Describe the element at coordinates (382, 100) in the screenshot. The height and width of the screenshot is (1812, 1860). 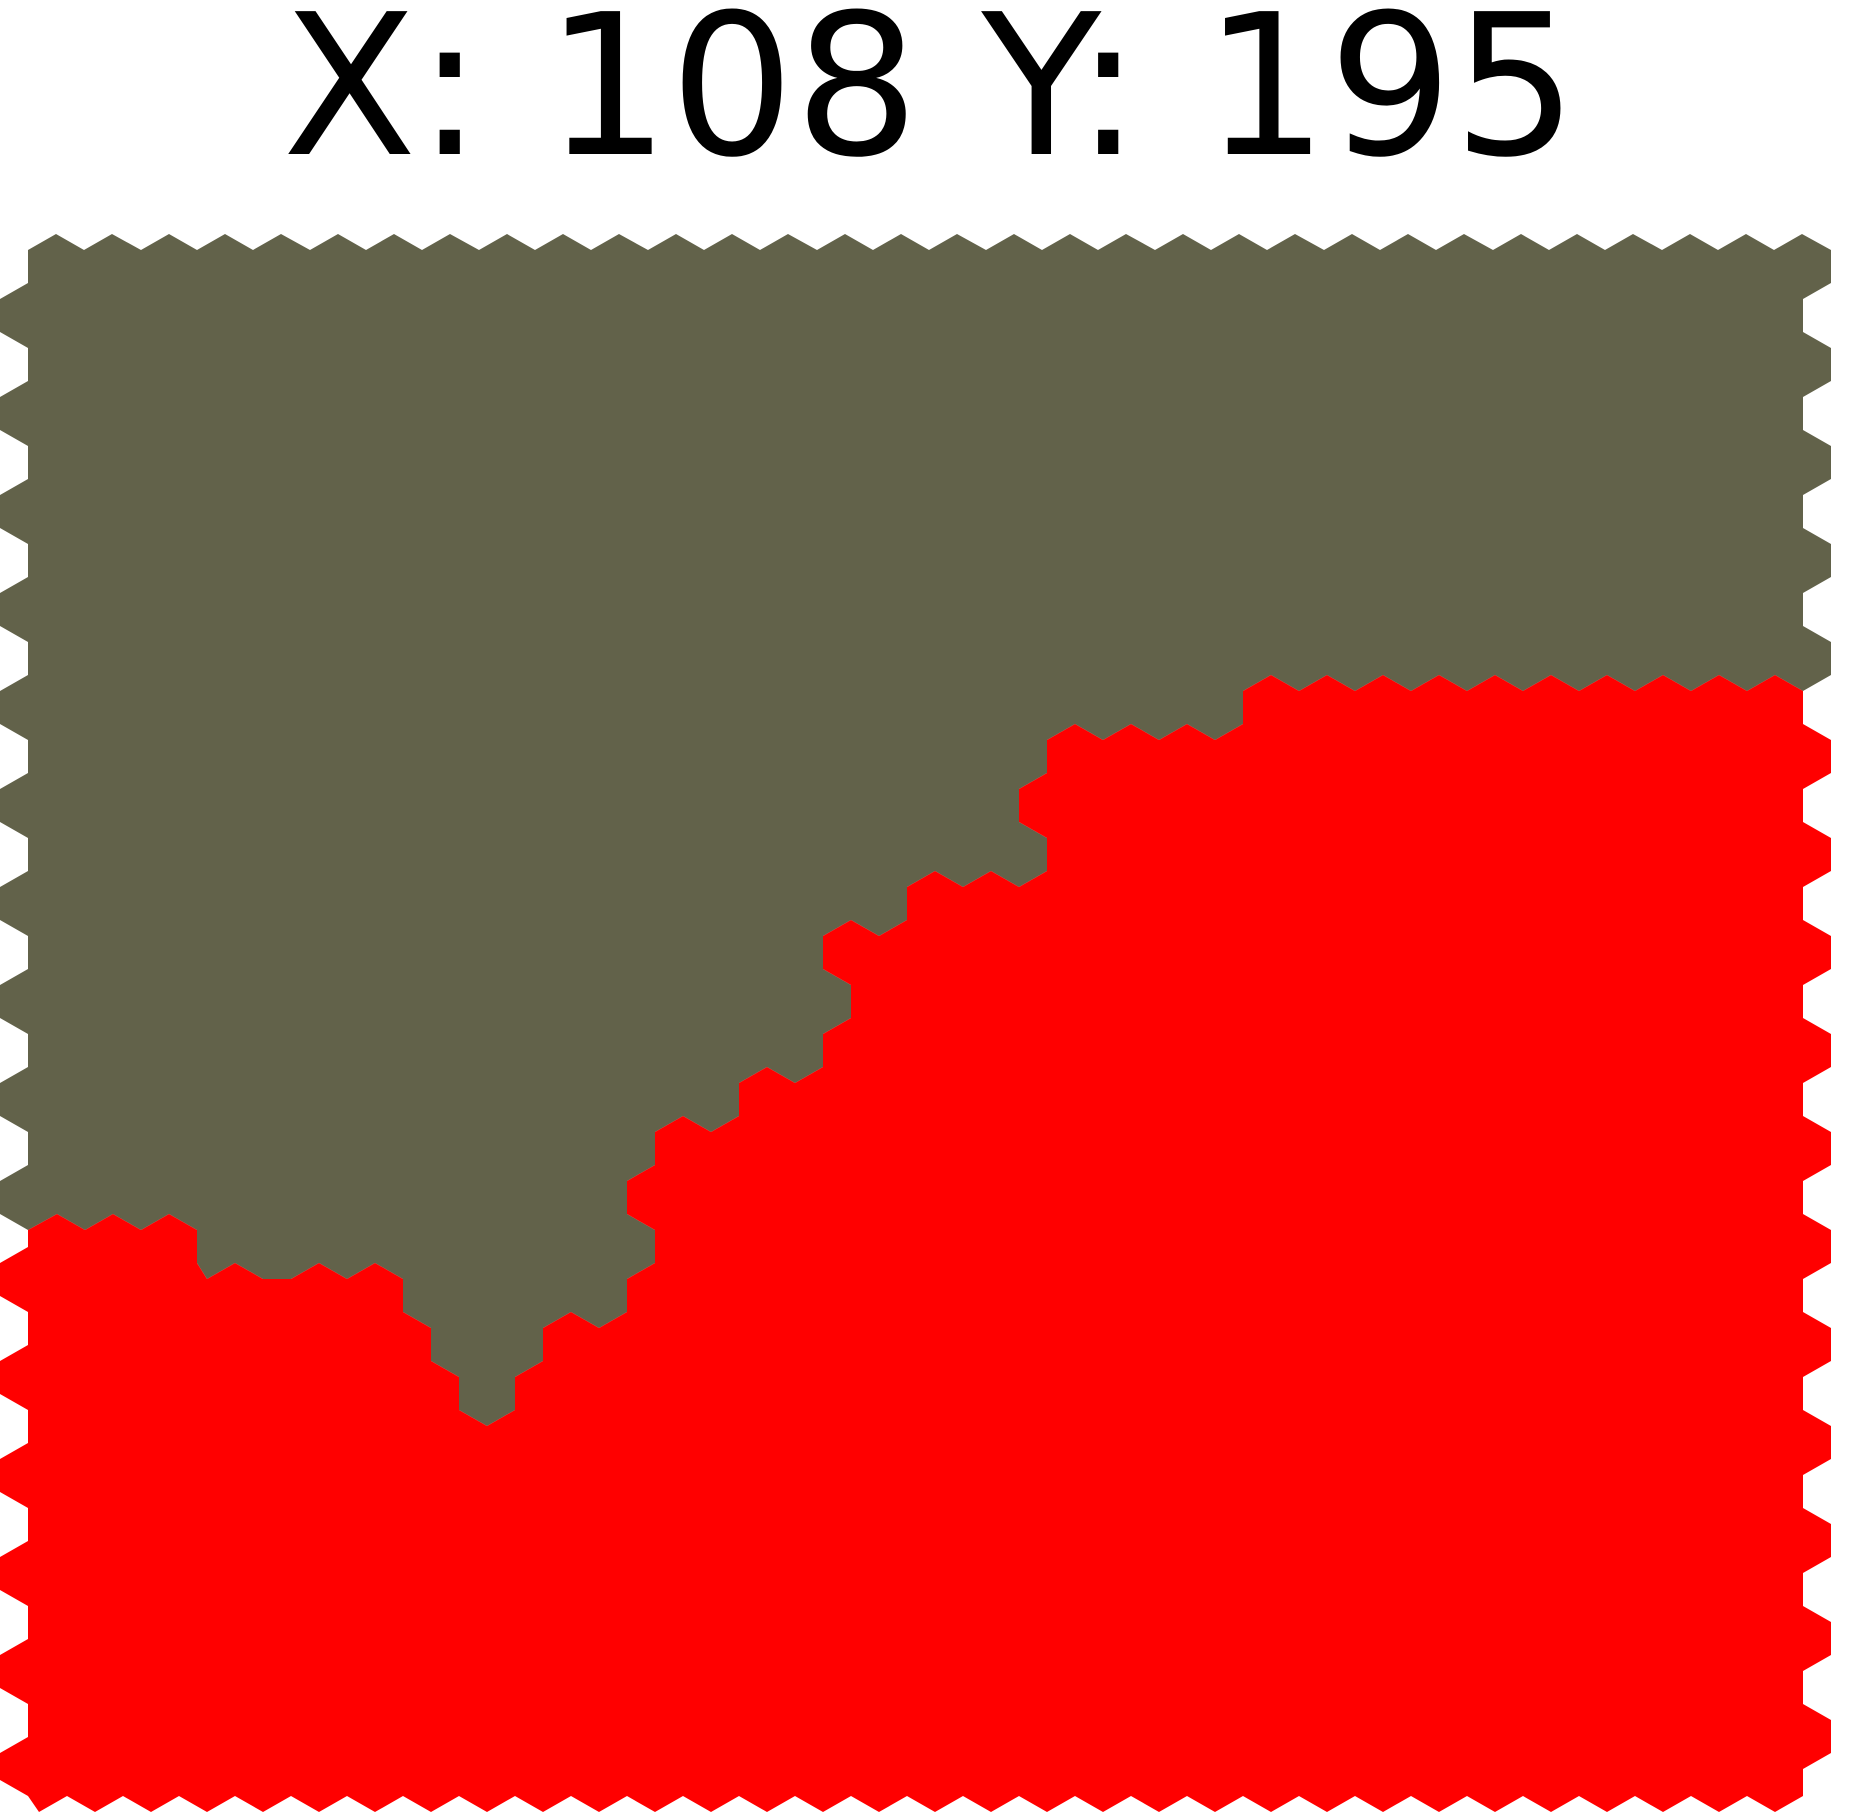
I see `x-label: X:` at that location.